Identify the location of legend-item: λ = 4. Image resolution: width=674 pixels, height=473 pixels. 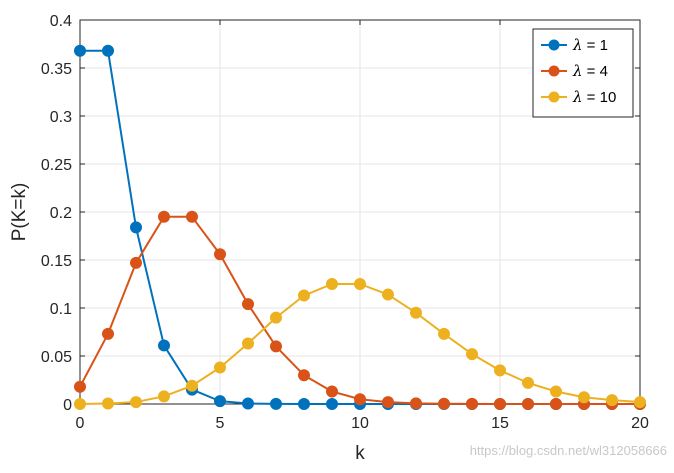
(574, 71).